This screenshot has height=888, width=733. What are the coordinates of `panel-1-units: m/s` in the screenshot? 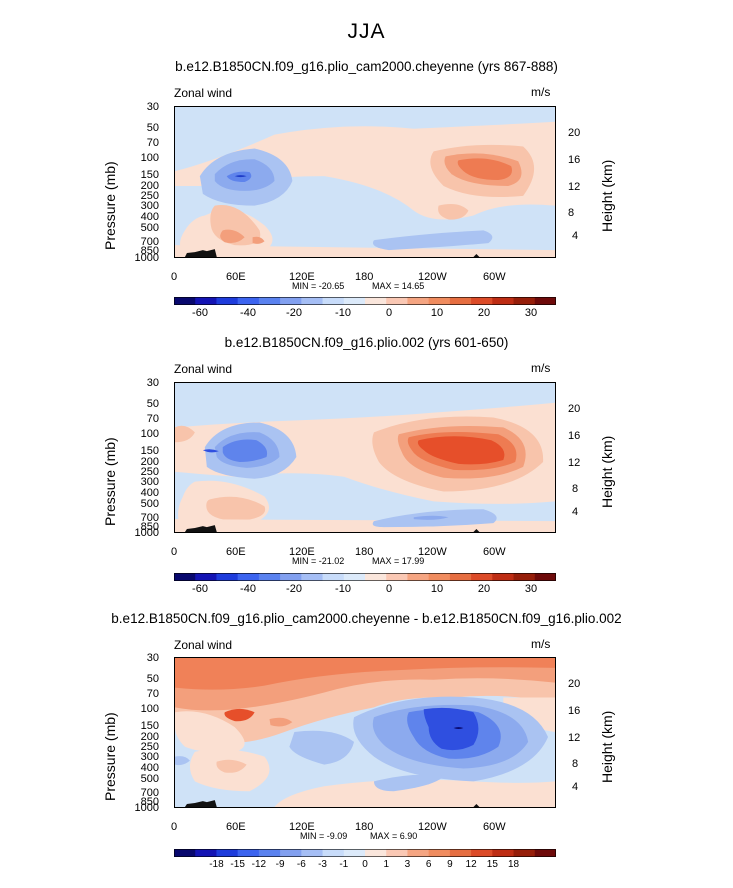 It's located at (541, 92).